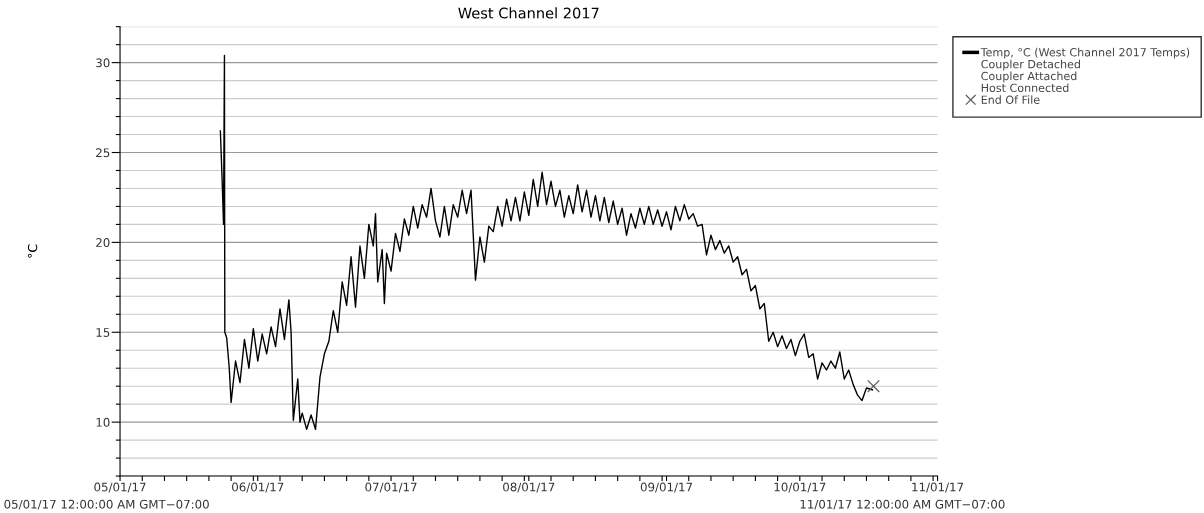 The image size is (1204, 513). I want to click on legend-label: Temp, °C (West Channel 2017 Temps), so click(1085, 53).